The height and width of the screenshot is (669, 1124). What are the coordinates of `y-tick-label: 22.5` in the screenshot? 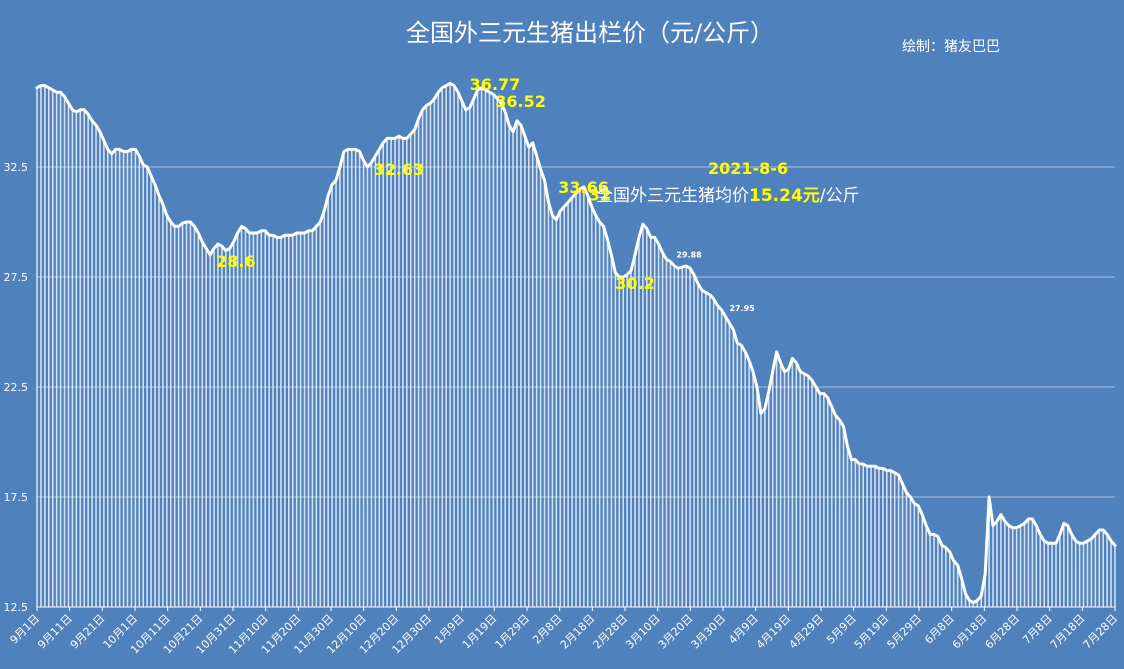 It's located at (16, 387).